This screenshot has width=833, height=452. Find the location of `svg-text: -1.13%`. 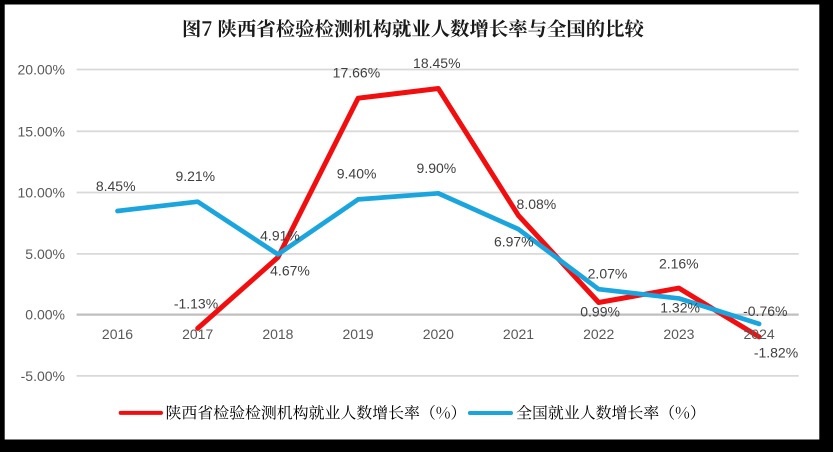

svg-text: -1.13% is located at coordinates (196, 304).